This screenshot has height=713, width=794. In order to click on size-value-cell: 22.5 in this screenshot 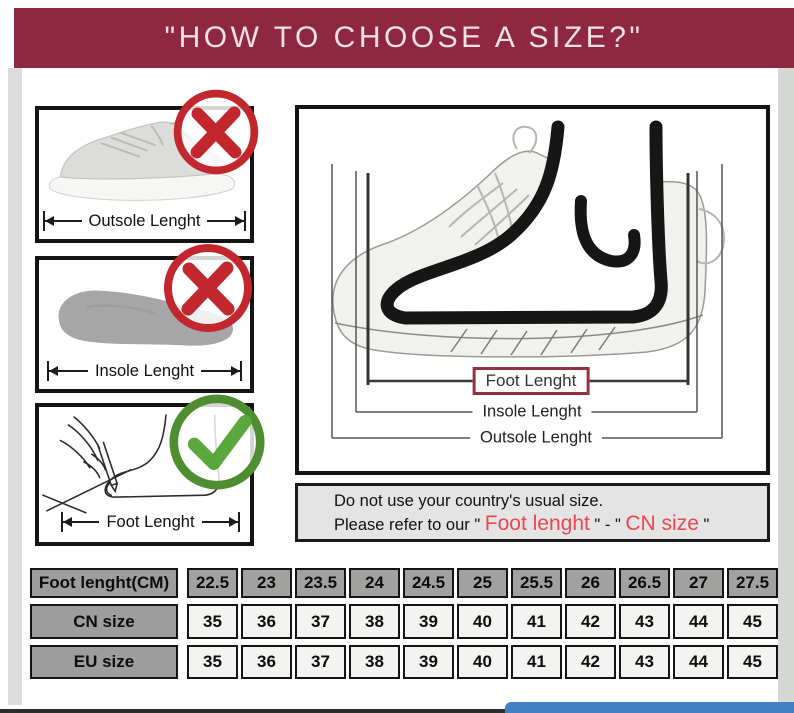, I will do `click(212, 583)`.